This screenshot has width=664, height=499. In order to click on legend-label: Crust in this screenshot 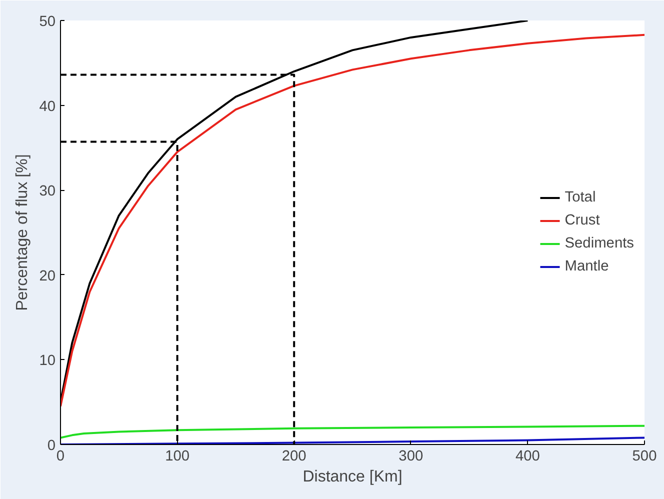, I will do `click(582, 220)`.